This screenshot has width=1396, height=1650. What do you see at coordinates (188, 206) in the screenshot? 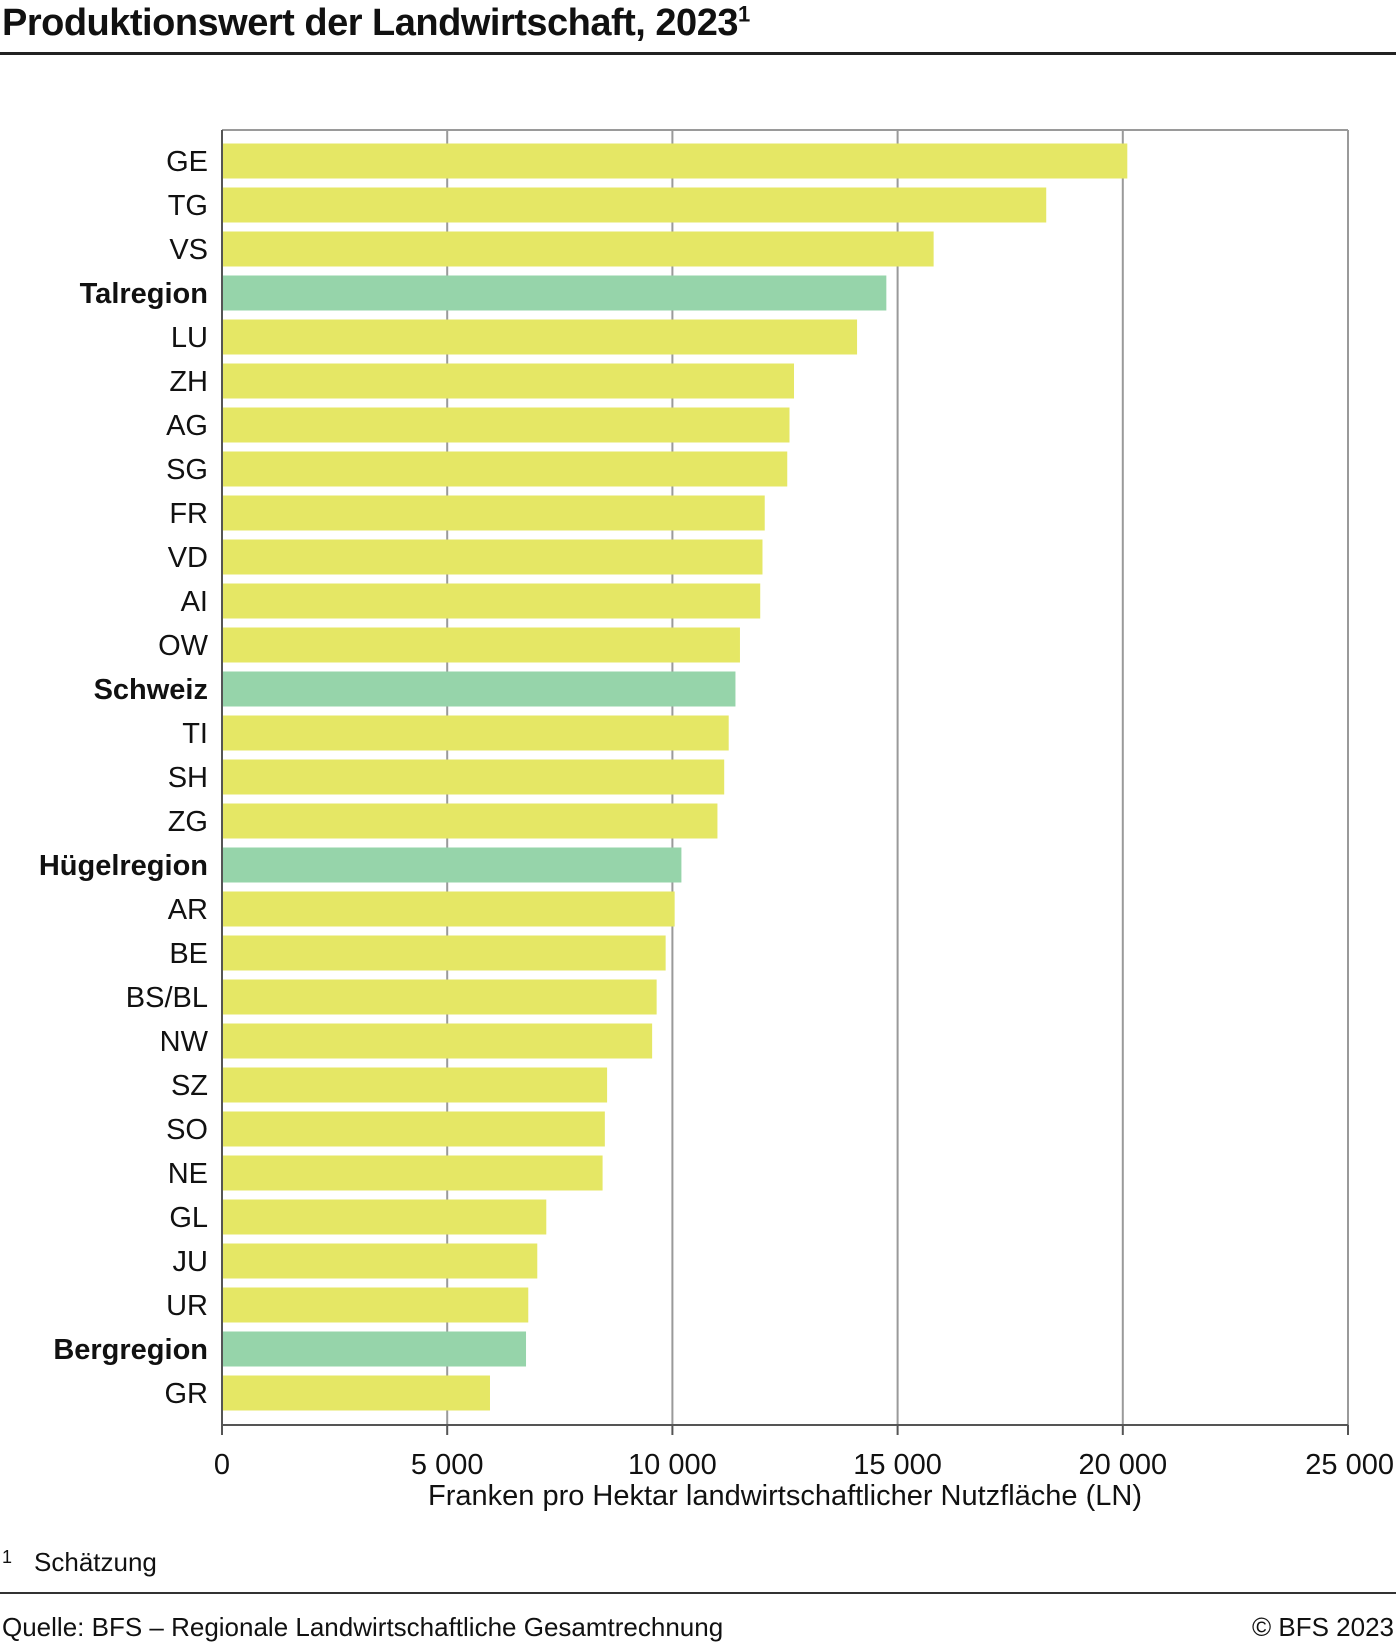
I see `category-label: TG` at bounding box center [188, 206].